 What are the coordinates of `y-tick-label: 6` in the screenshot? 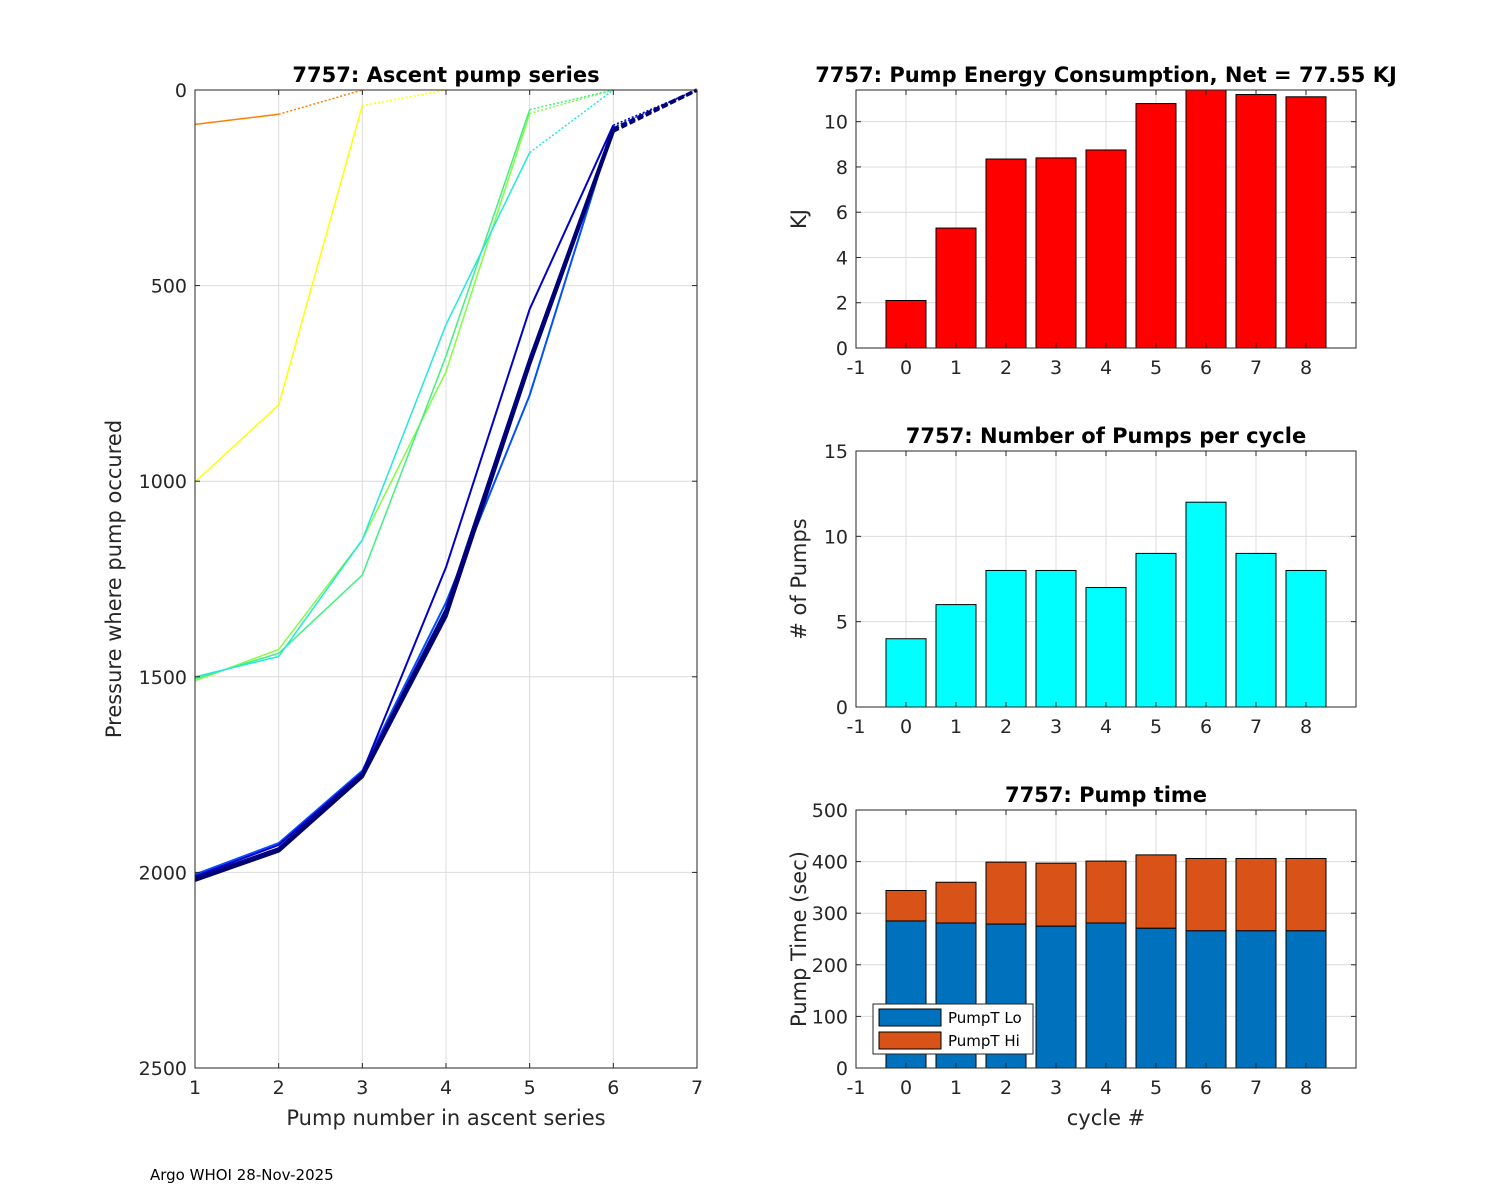 It's located at (842, 213).